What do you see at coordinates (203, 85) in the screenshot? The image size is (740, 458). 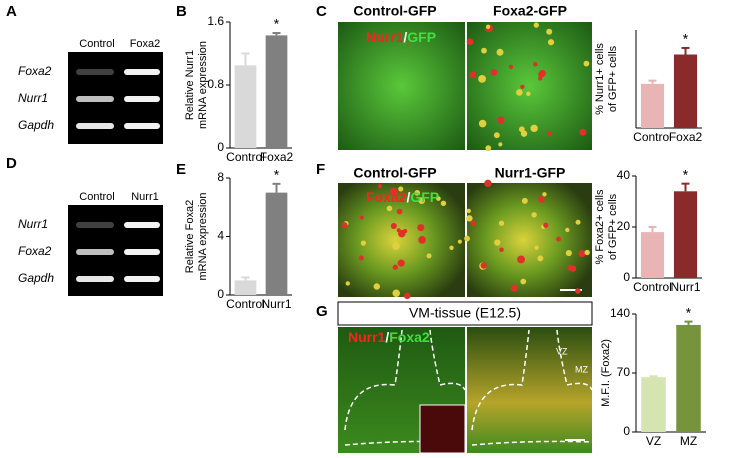 I see `y-axis-label: mRNA expression` at bounding box center [203, 85].